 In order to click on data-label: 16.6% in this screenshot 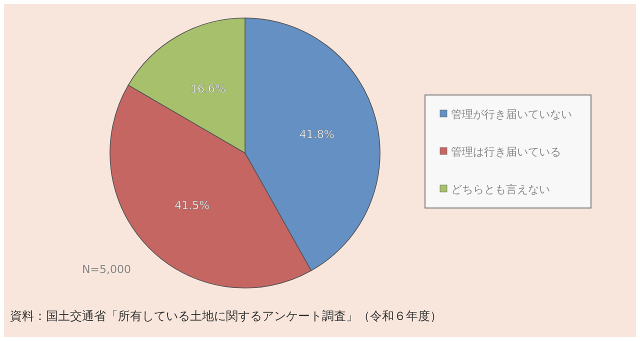, I will do `click(208, 89)`.